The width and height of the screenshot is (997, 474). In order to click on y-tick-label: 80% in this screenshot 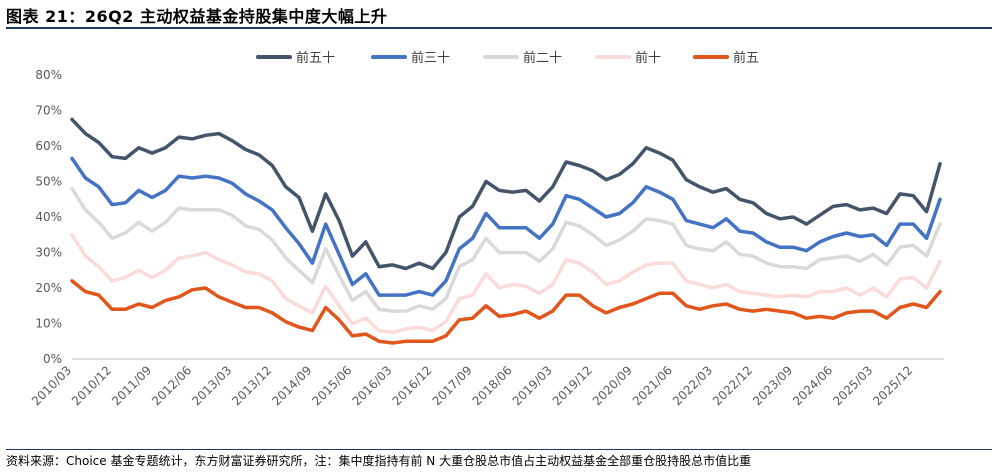, I will do `click(48, 75)`.